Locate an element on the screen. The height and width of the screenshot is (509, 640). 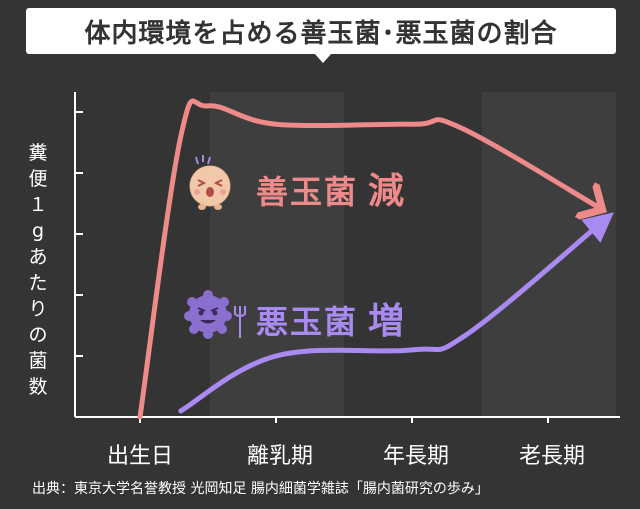
good-bacteria-label: 善玉菌減 is located at coordinates (331, 188).